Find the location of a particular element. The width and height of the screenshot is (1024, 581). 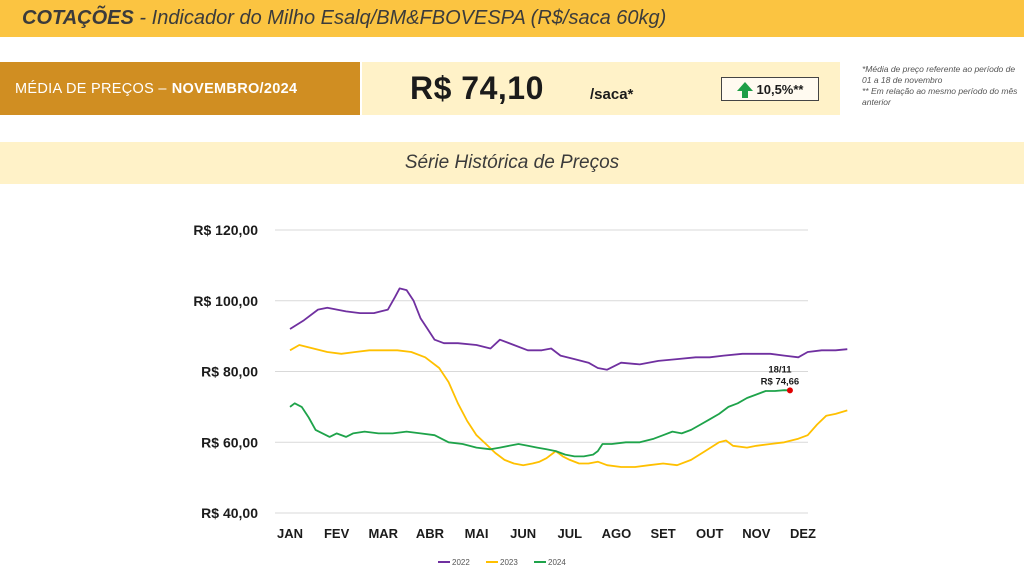

y-tick-label: R$ 120,00 is located at coordinates (225, 230).